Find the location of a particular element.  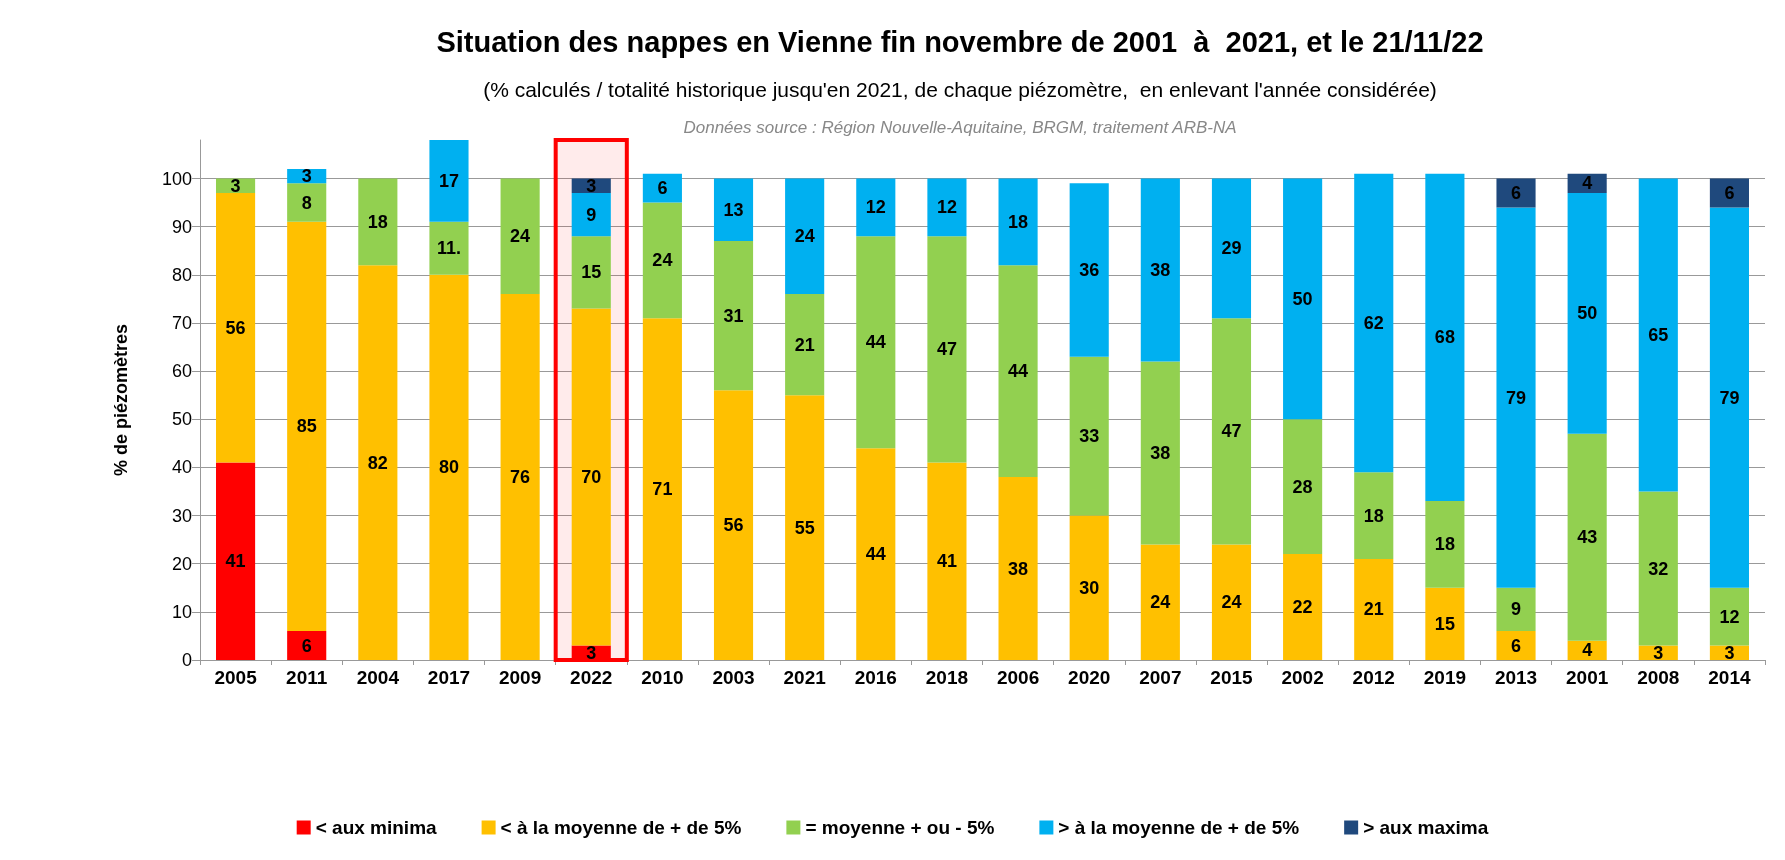

y-tick-label: 20 is located at coordinates (181, 563).